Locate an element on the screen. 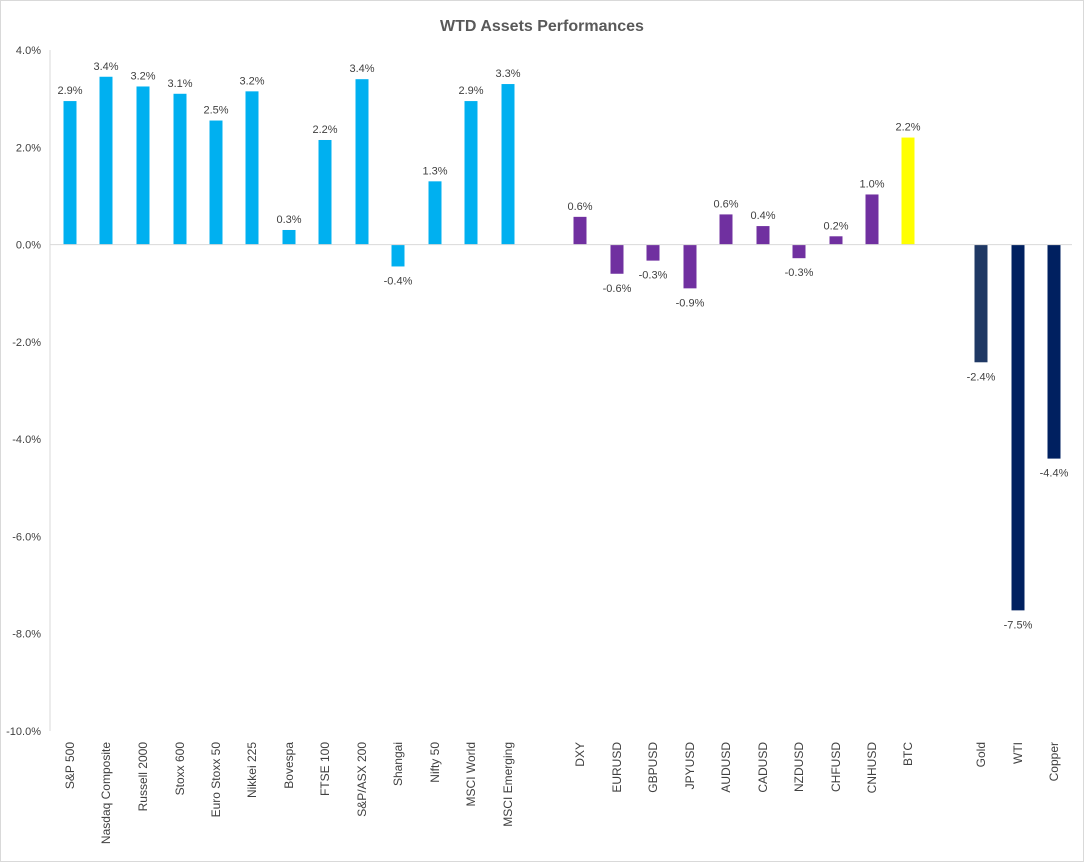  category-label: S&P/ASX 200 is located at coordinates (362, 779).